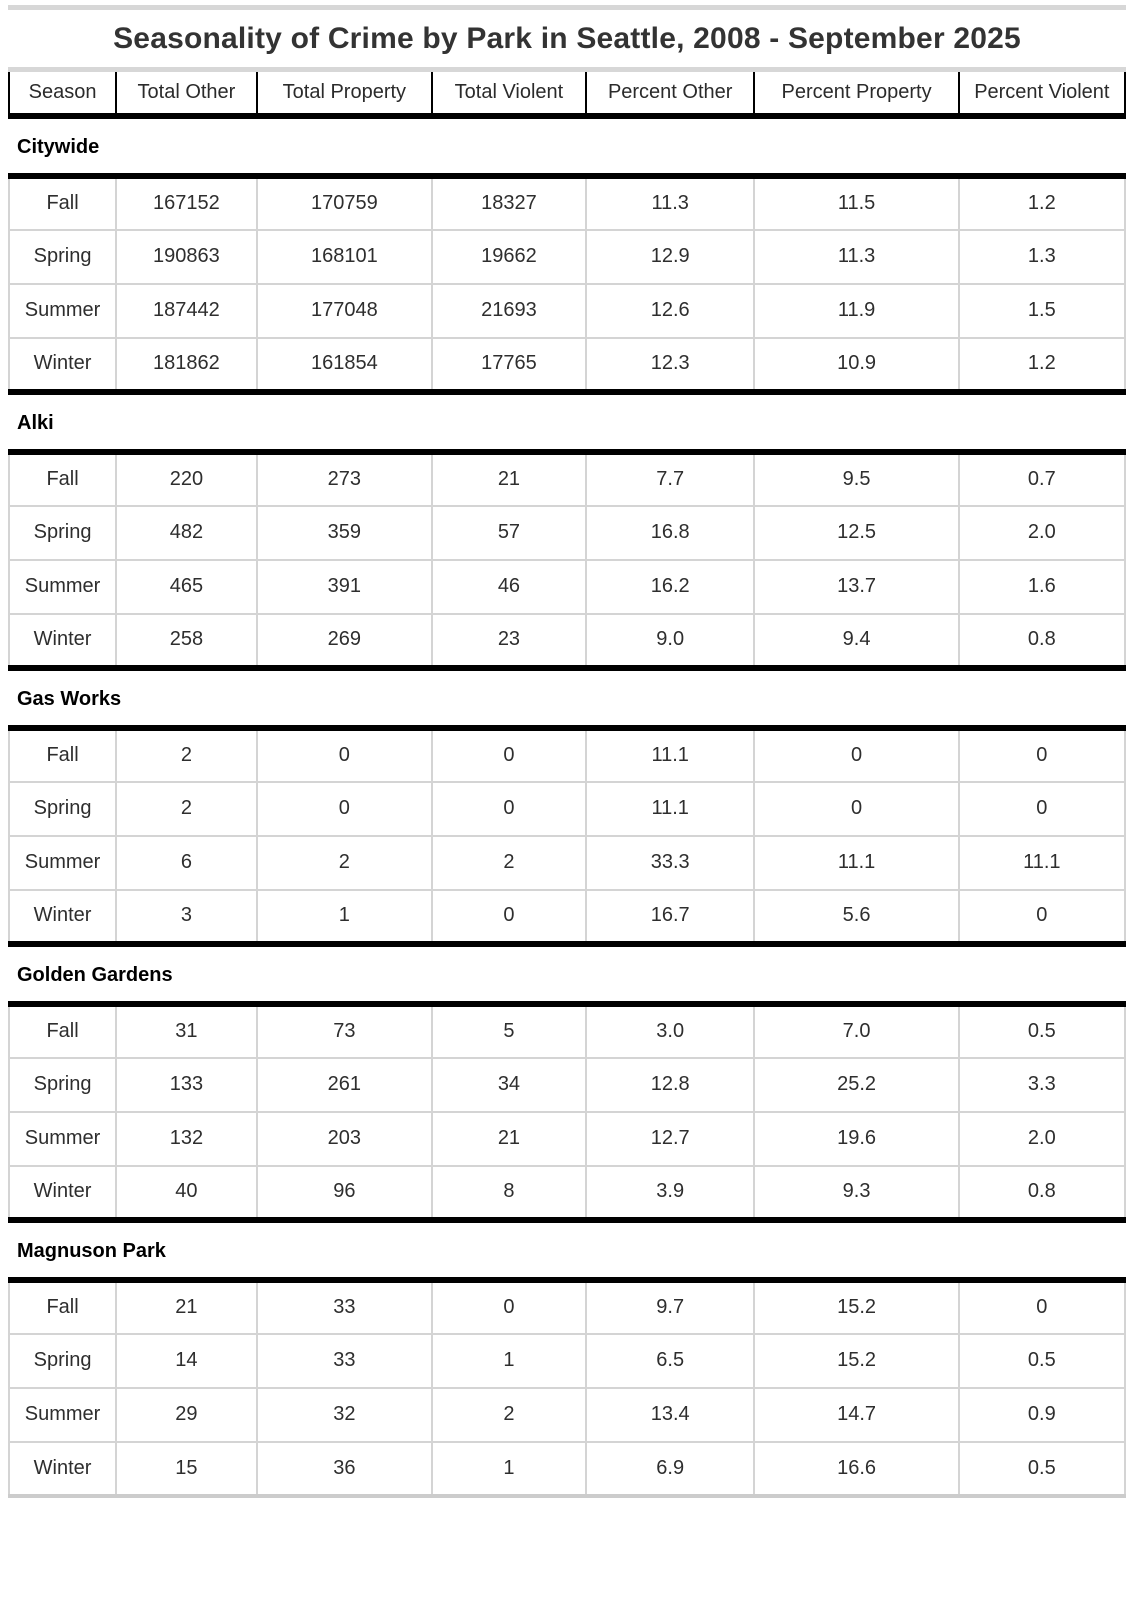 The width and height of the screenshot is (1133, 1605). Describe the element at coordinates (508, 364) in the screenshot. I see `value-cell: 17765` at that location.